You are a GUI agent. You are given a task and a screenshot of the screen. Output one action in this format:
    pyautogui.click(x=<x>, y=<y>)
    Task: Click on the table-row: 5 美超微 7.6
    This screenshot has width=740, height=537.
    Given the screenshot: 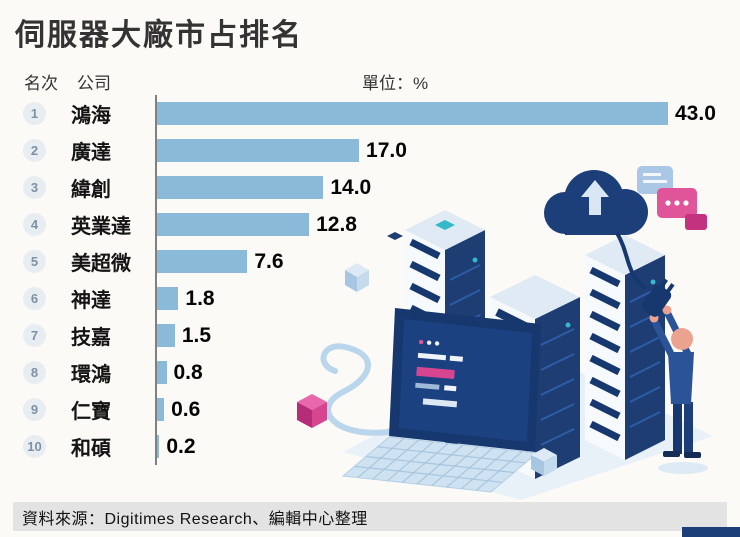 What is the action you would take?
    pyautogui.click(x=370, y=261)
    